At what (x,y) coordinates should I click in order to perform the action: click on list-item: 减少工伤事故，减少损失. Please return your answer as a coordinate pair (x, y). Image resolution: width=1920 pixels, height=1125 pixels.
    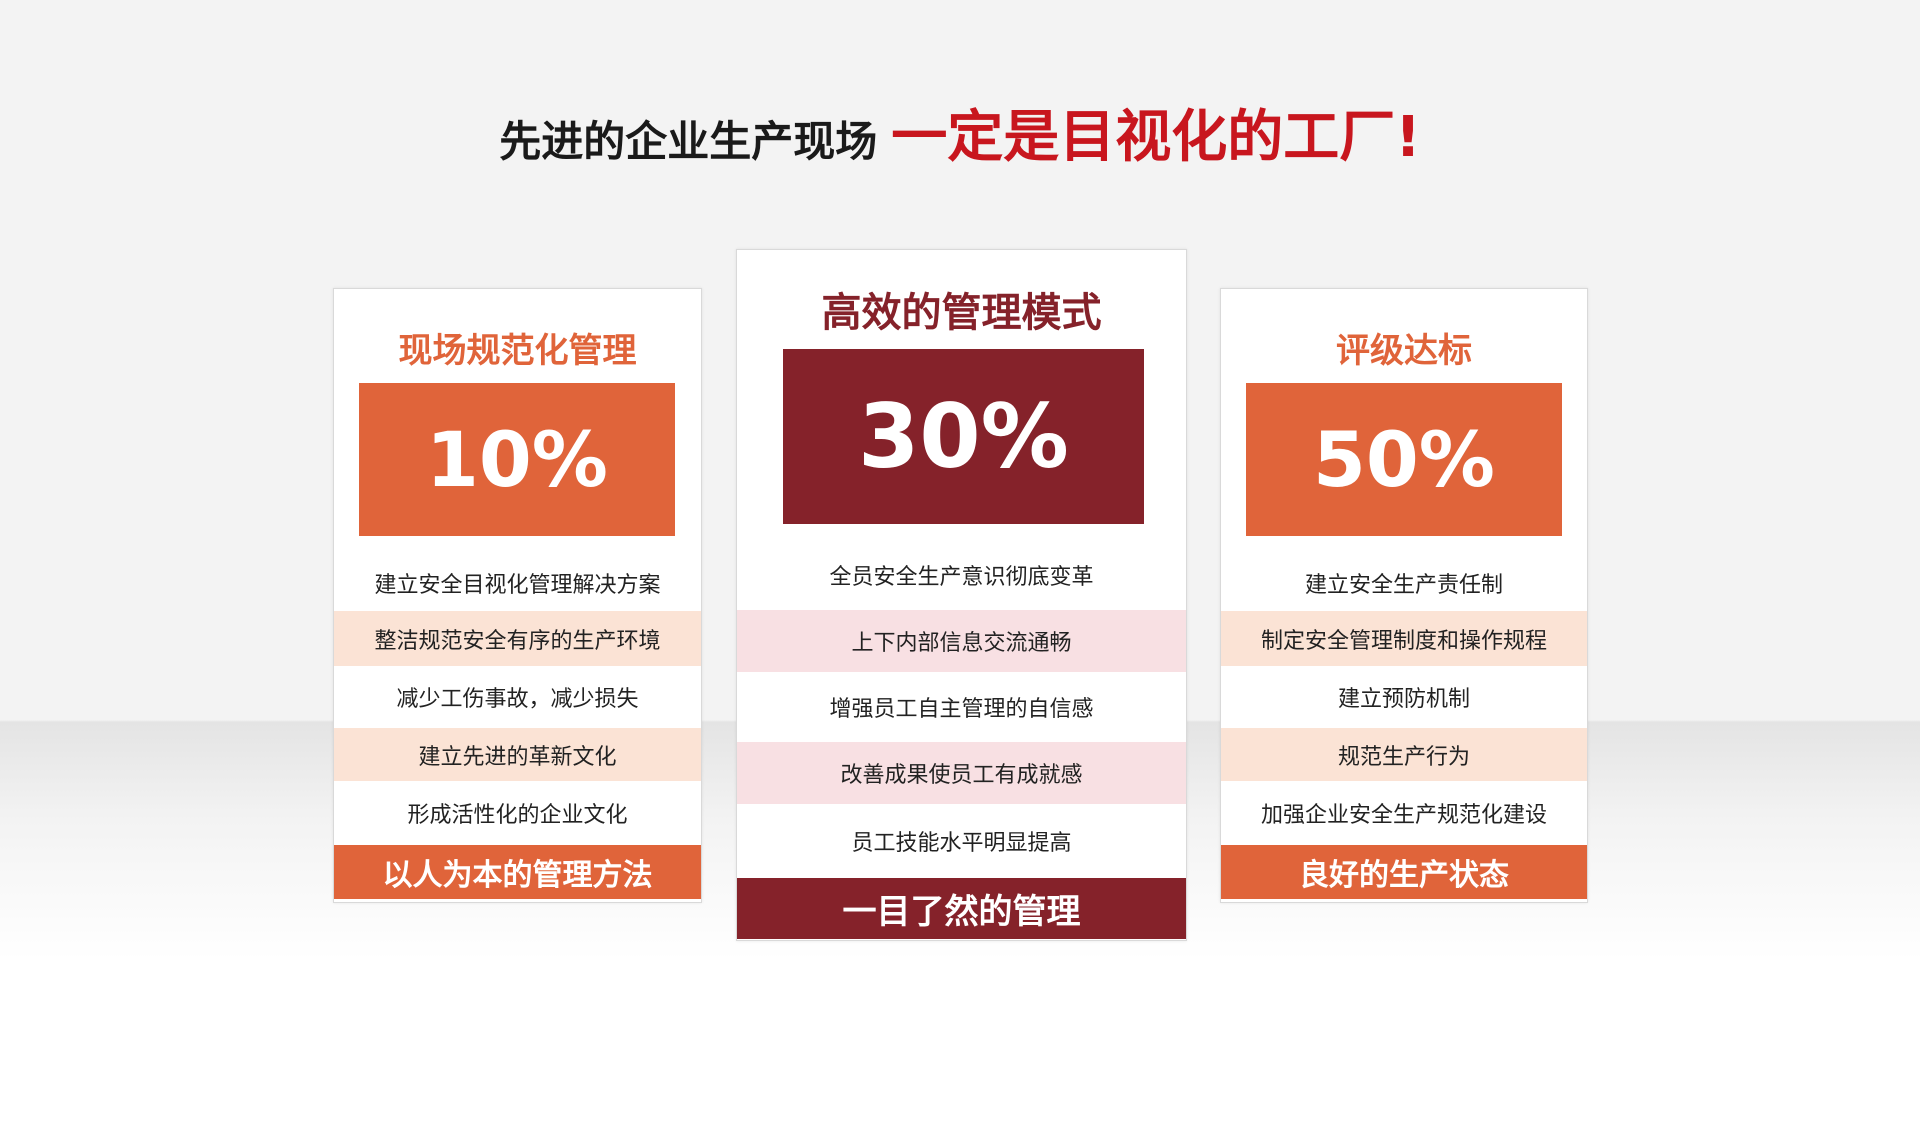
    Looking at the image, I should click on (517, 699).